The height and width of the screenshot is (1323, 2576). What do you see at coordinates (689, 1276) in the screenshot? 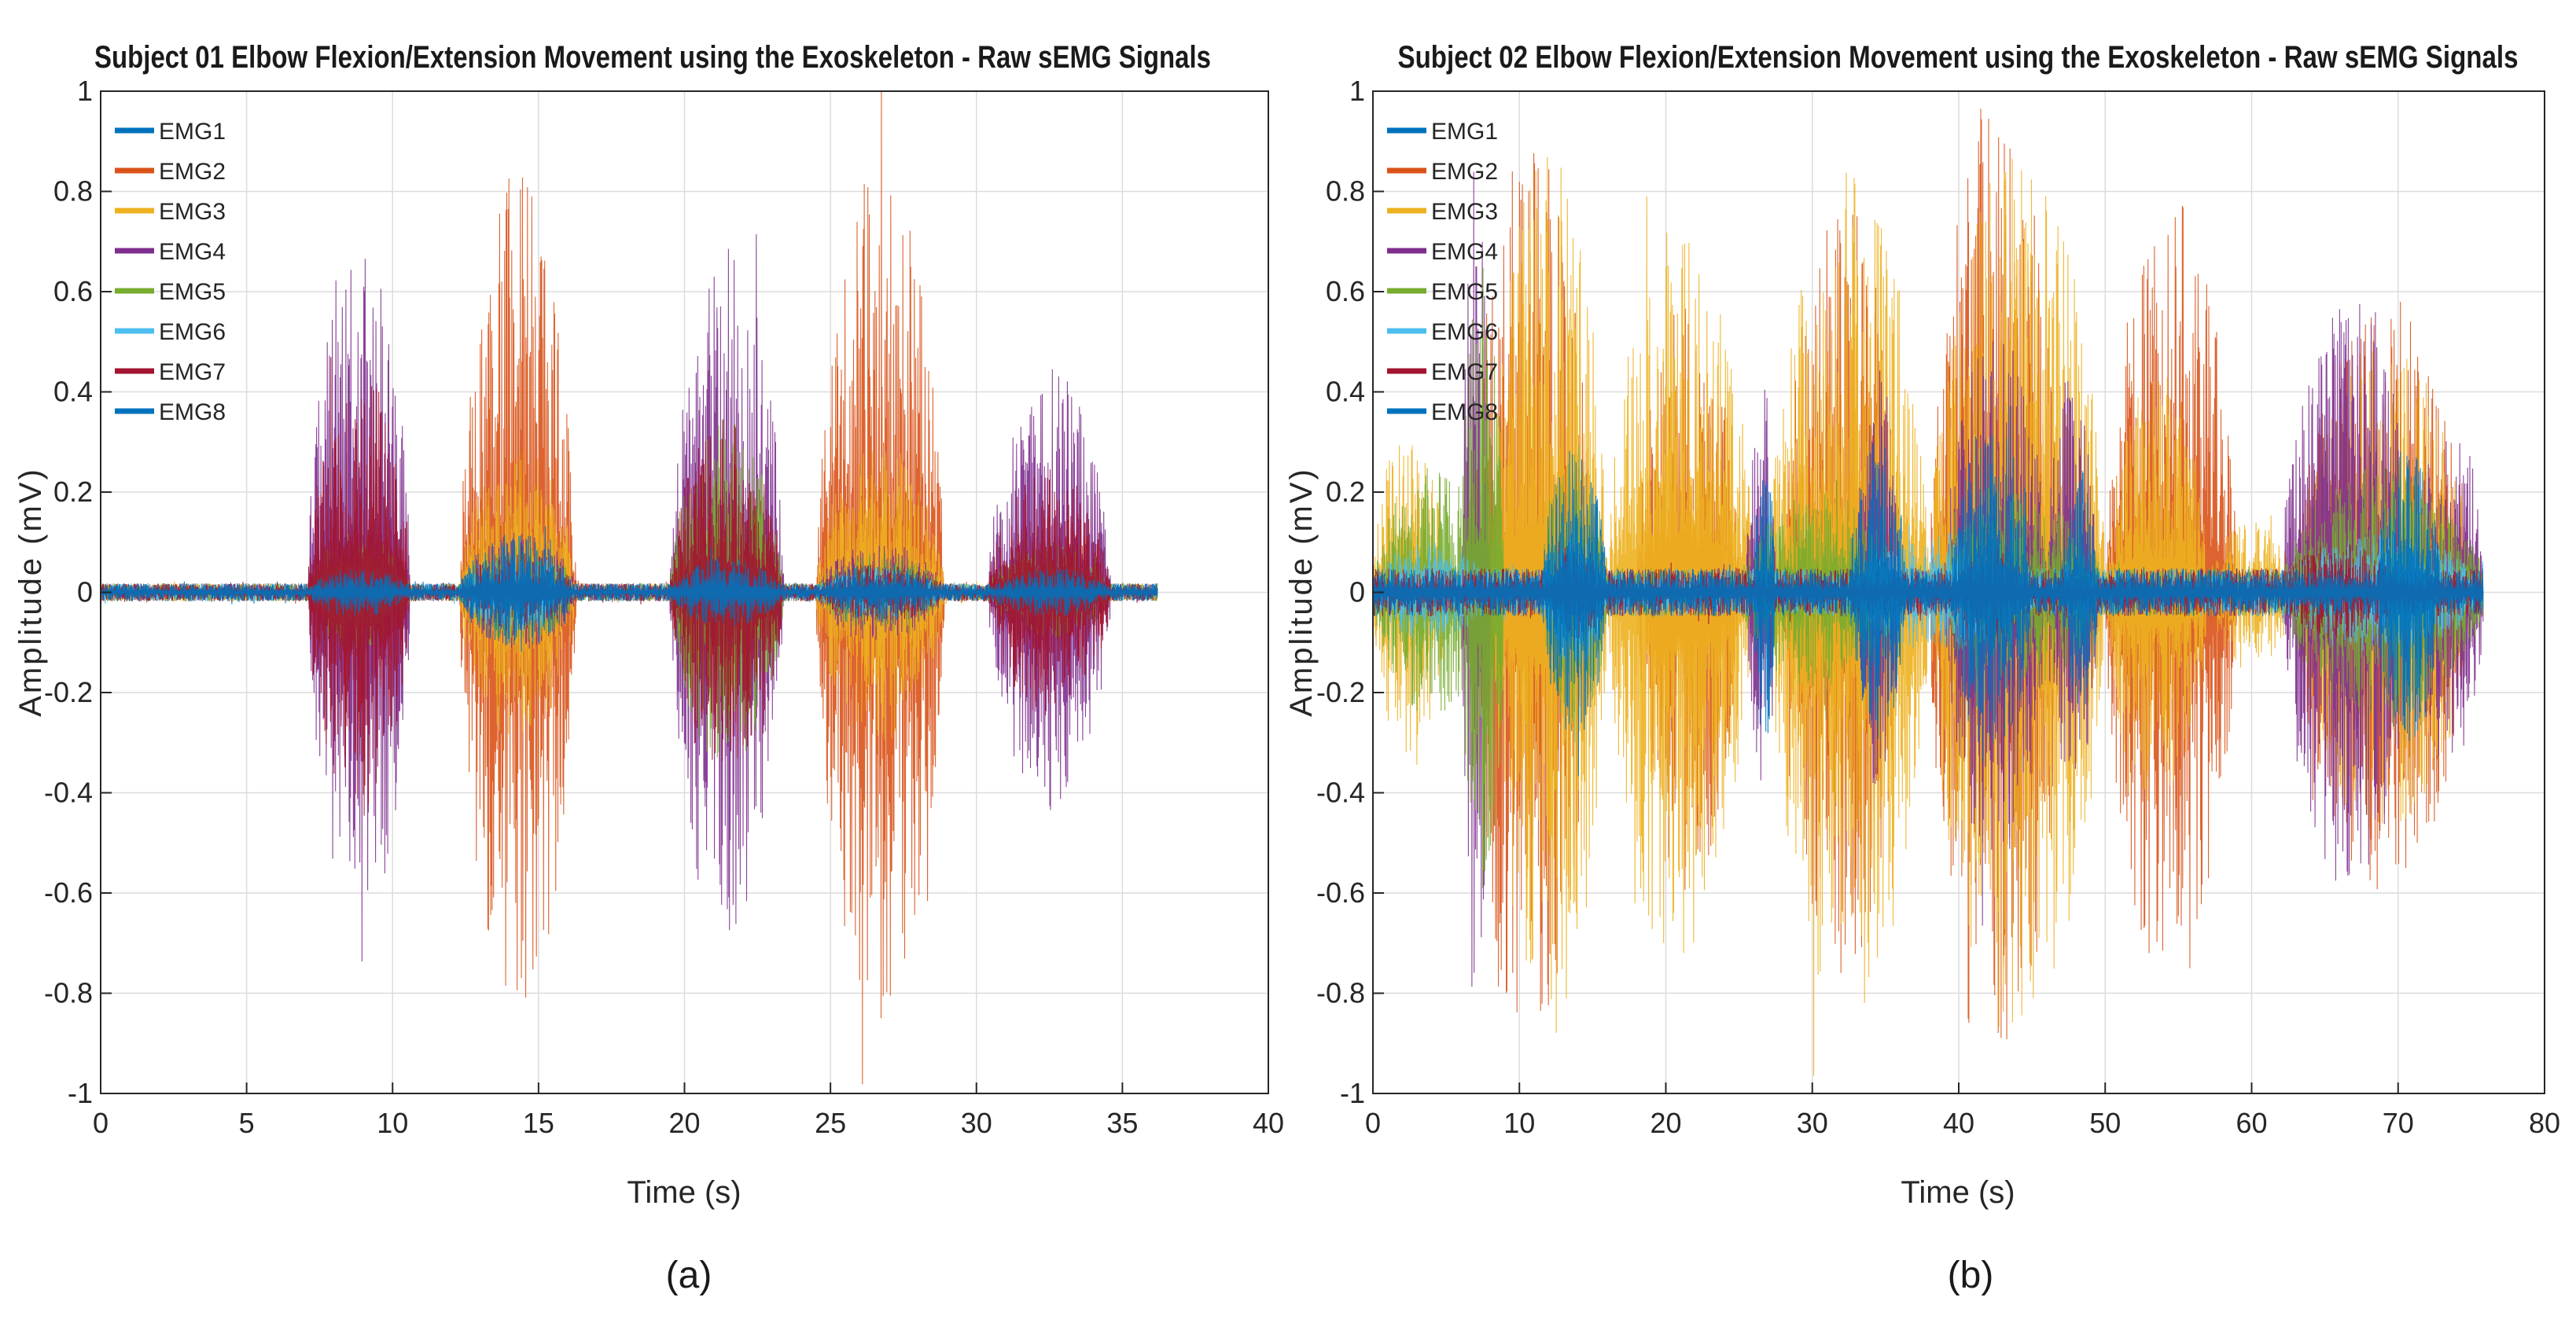
I see `panel-label: (a)` at bounding box center [689, 1276].